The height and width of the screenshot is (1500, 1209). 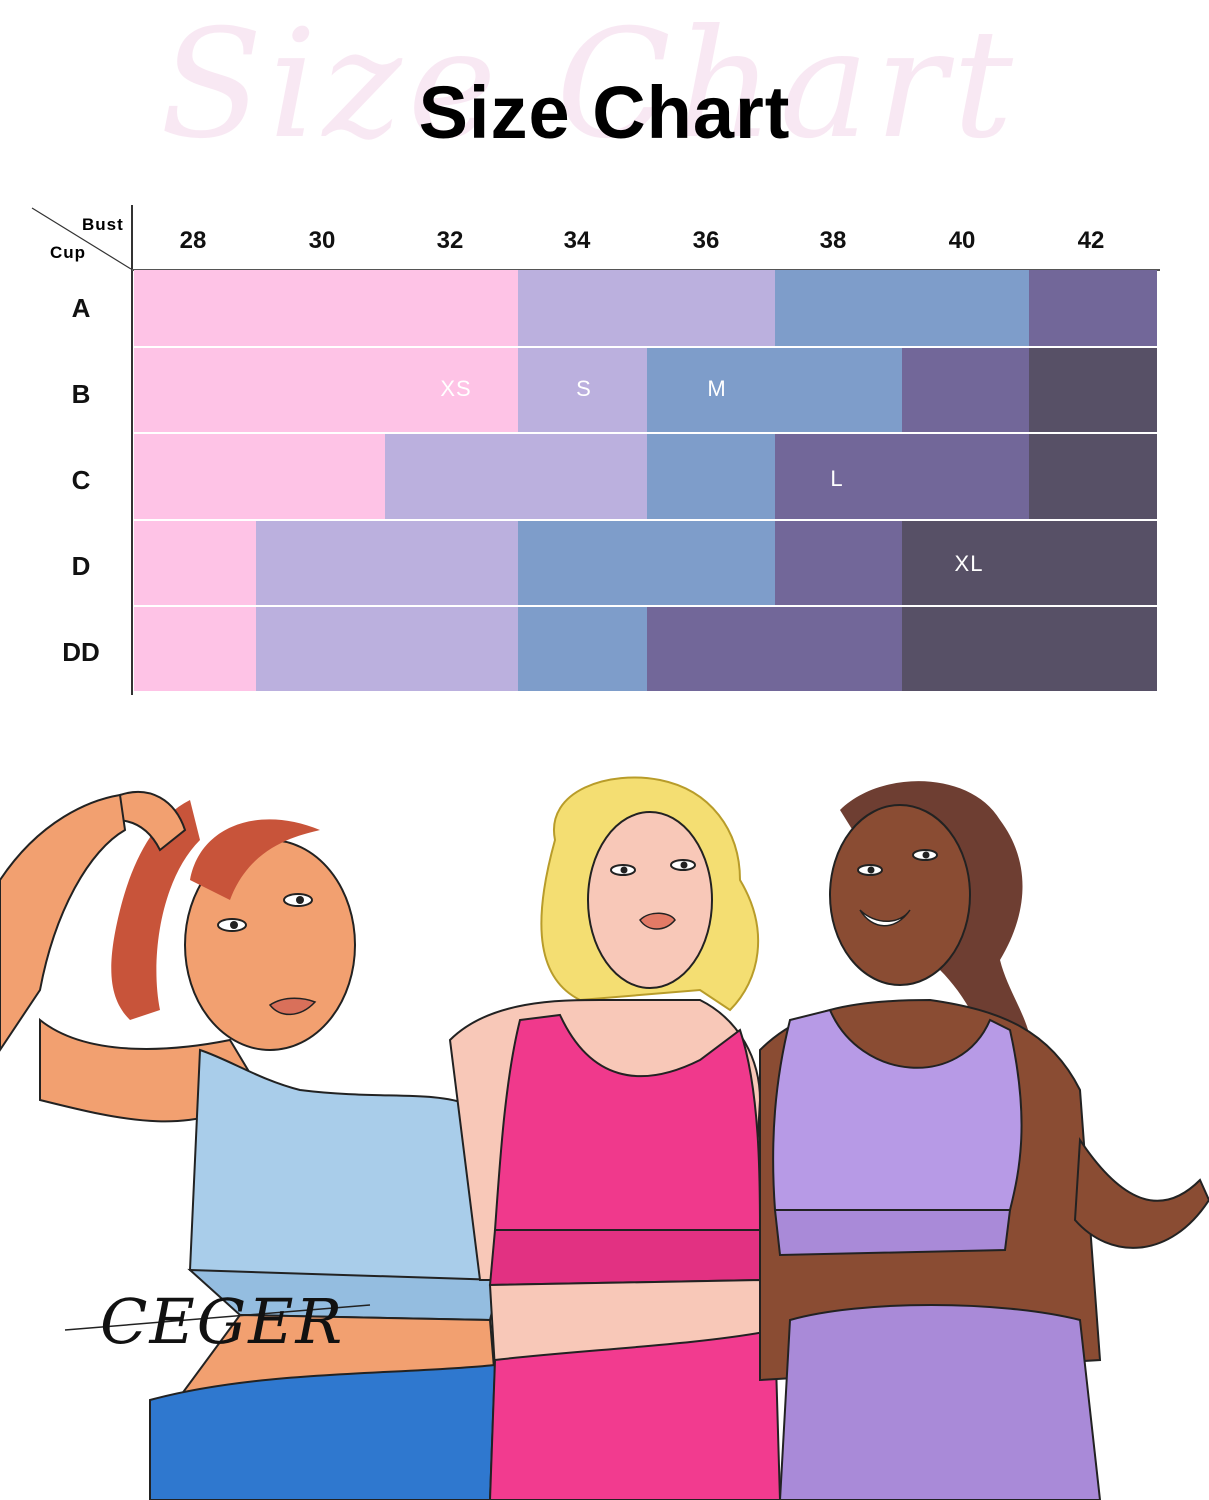 I want to click on size-label-xs: XS, so click(x=456, y=388).